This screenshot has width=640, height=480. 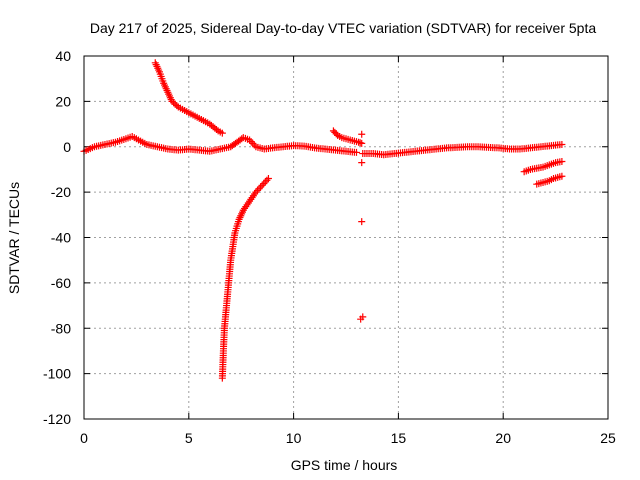 What do you see at coordinates (503, 438) in the screenshot?
I see `x-tick-label: 20` at bounding box center [503, 438].